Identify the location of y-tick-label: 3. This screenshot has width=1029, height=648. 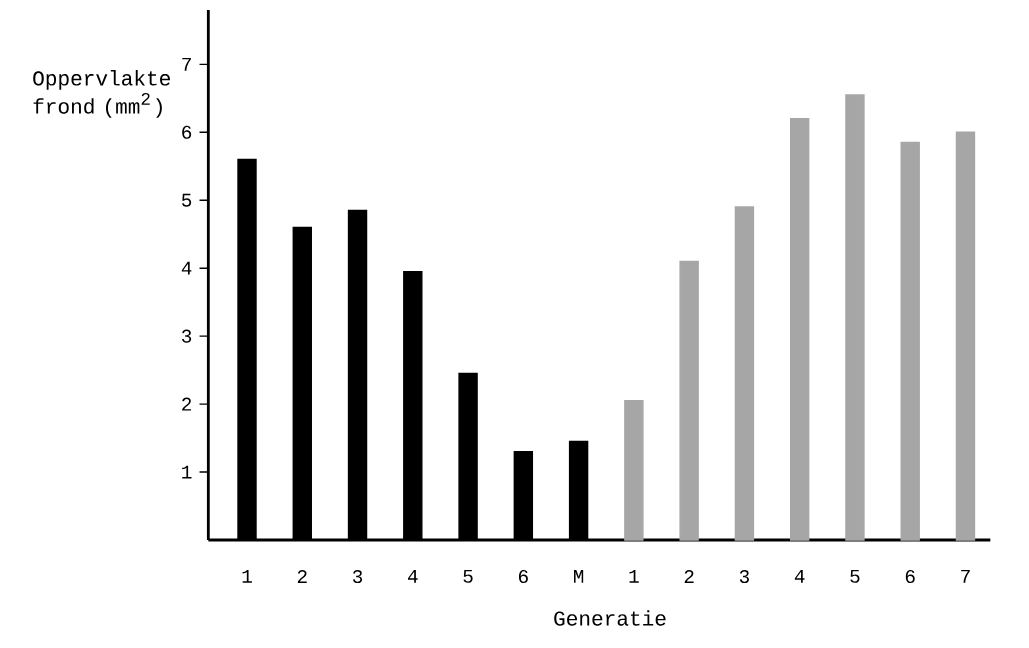
(187, 336).